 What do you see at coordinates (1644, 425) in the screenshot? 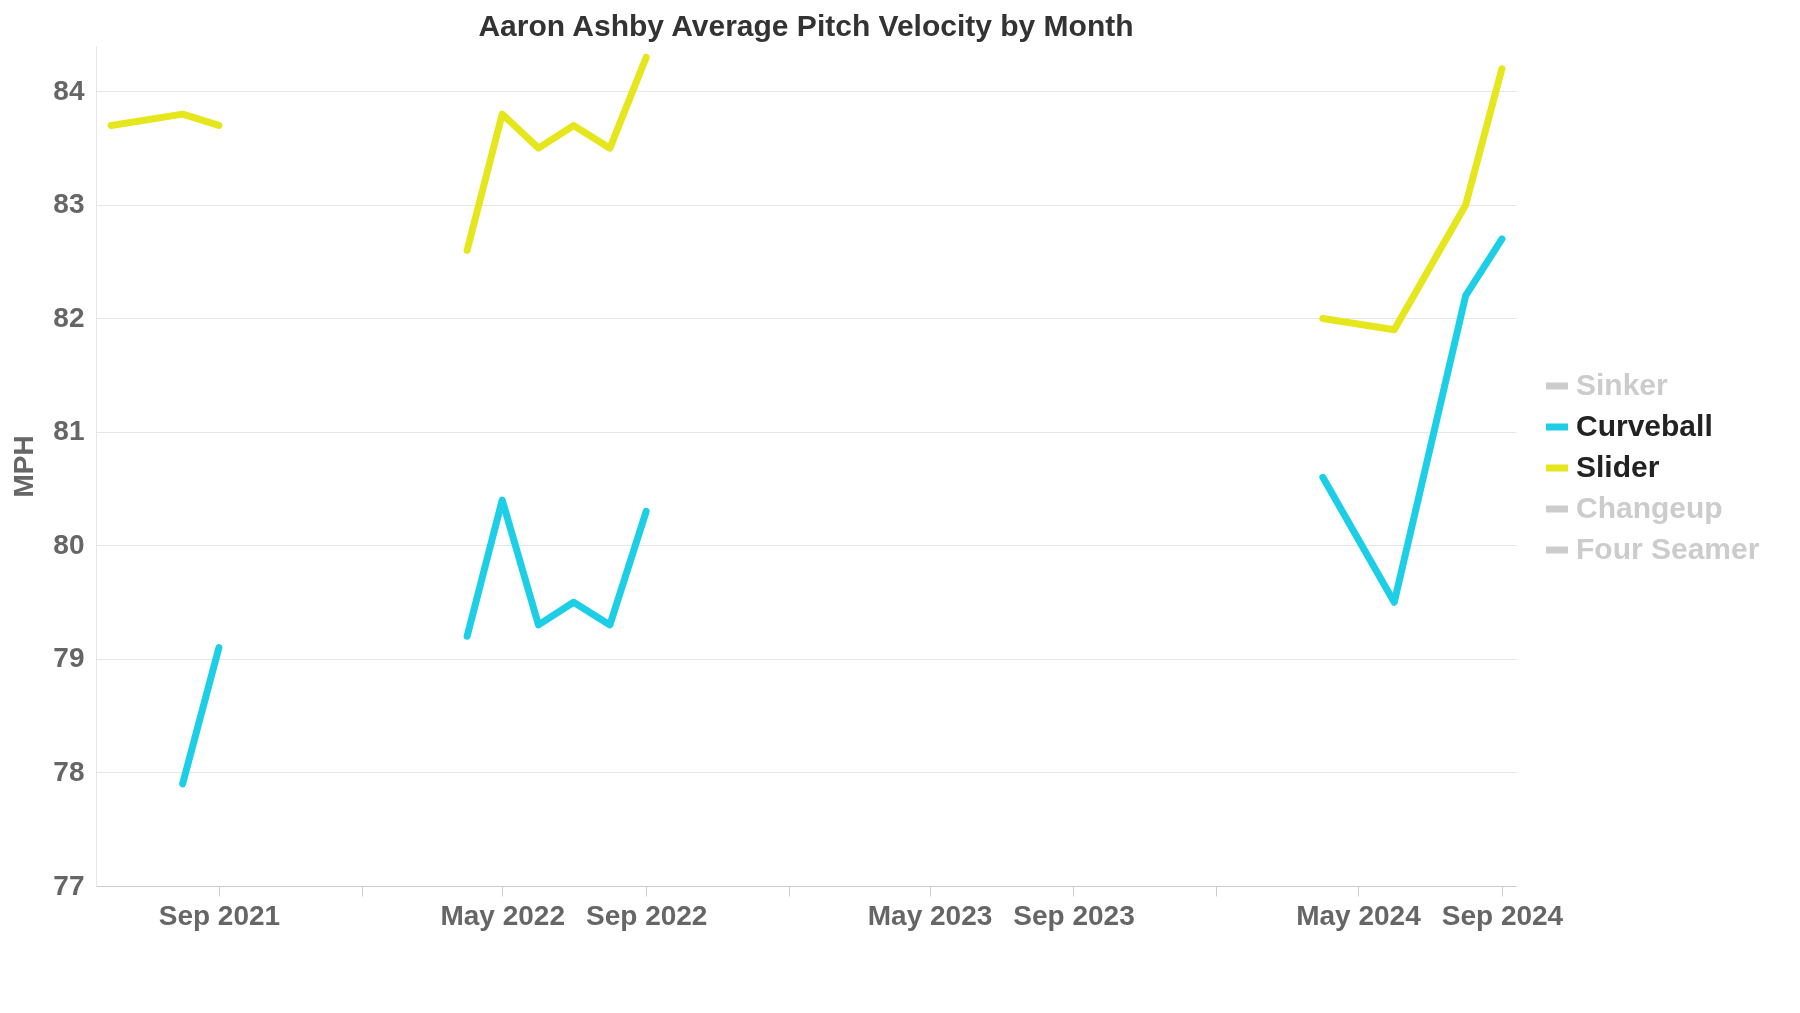
I see `legend-label: Curveball` at bounding box center [1644, 425].